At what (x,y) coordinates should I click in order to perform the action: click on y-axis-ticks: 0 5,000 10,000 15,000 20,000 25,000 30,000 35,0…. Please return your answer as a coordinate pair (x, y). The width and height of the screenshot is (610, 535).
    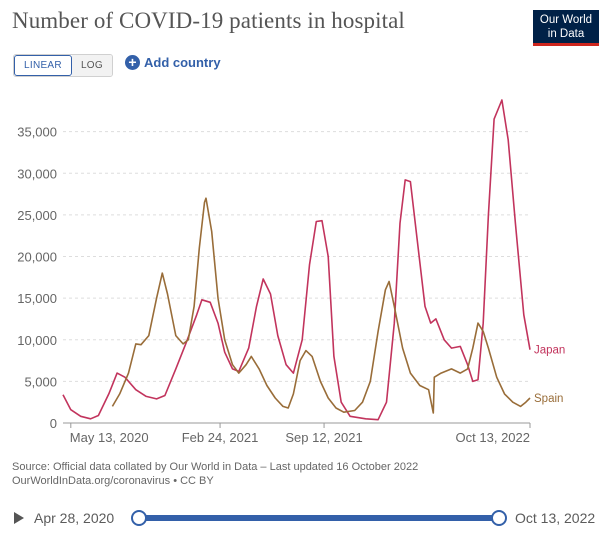
    Looking at the image, I should click on (37, 278).